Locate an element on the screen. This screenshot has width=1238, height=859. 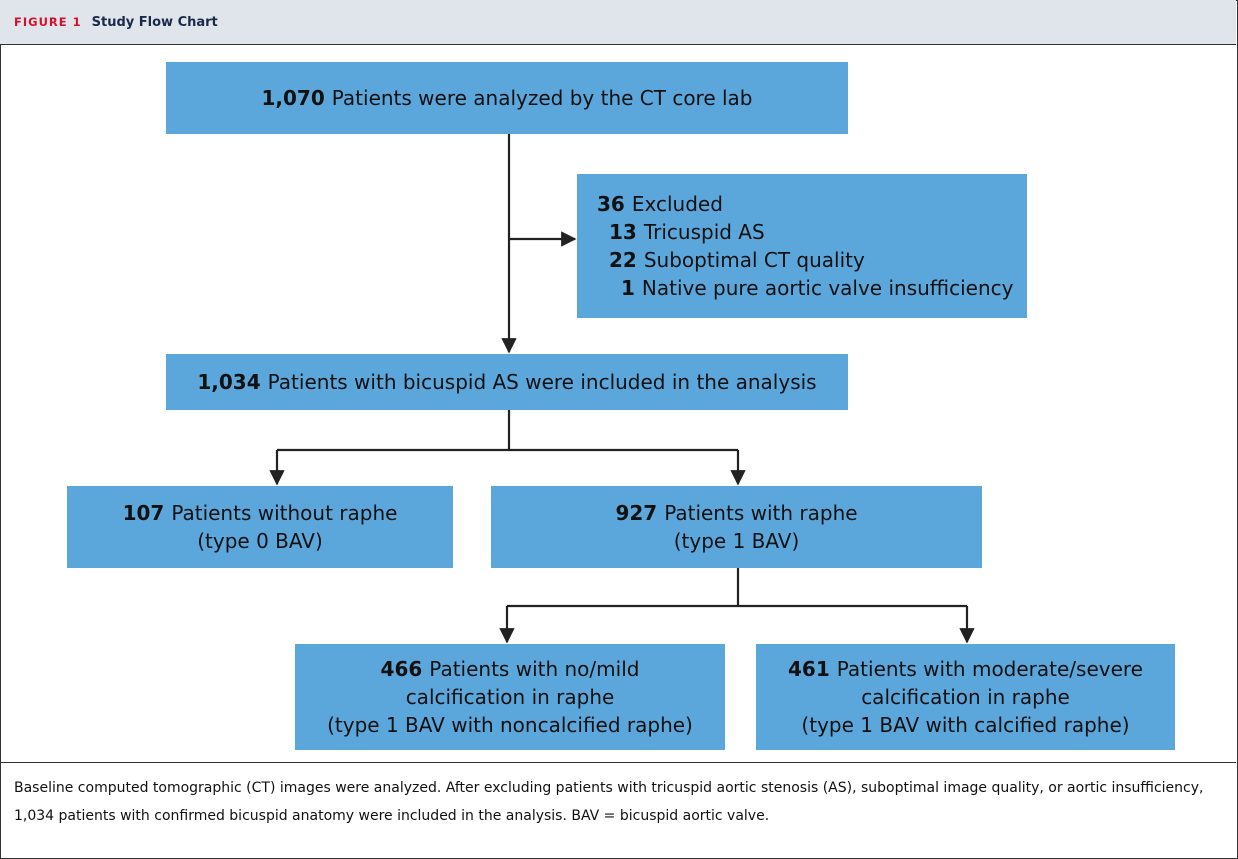
node-count: 461 is located at coordinates (809, 669).